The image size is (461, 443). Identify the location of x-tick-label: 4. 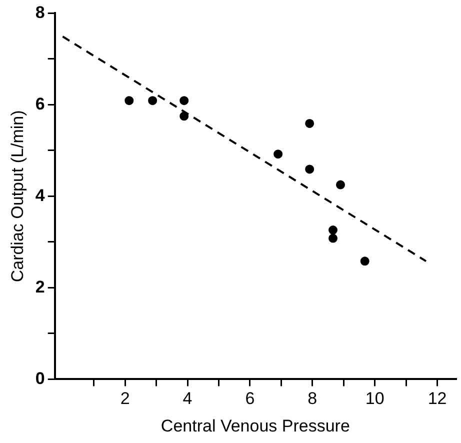
(187, 398).